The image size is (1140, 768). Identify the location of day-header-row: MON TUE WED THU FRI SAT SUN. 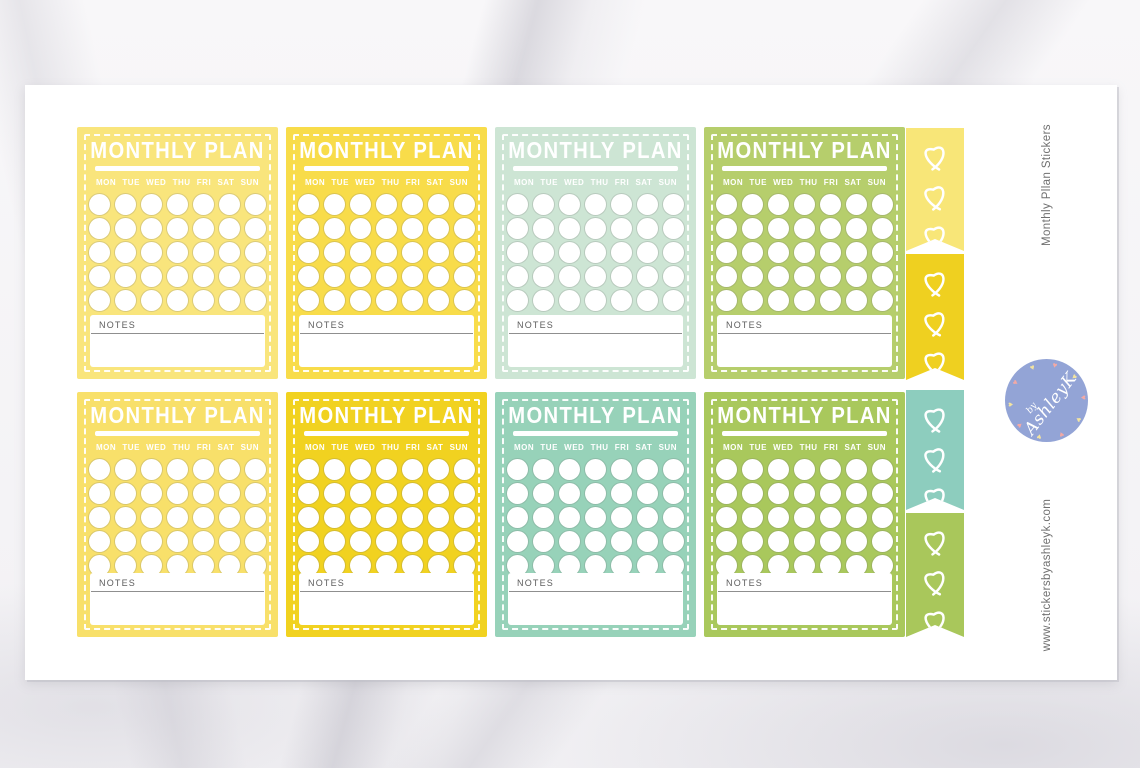
(804, 447).